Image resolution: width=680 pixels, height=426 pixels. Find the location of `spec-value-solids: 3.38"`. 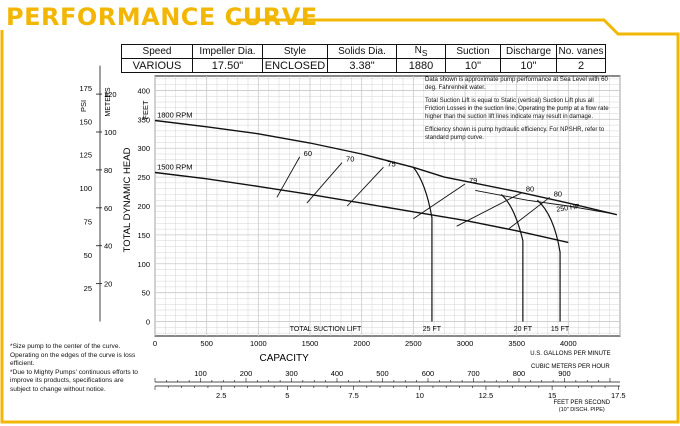

spec-value-solids: 3.38" is located at coordinates (362, 65).